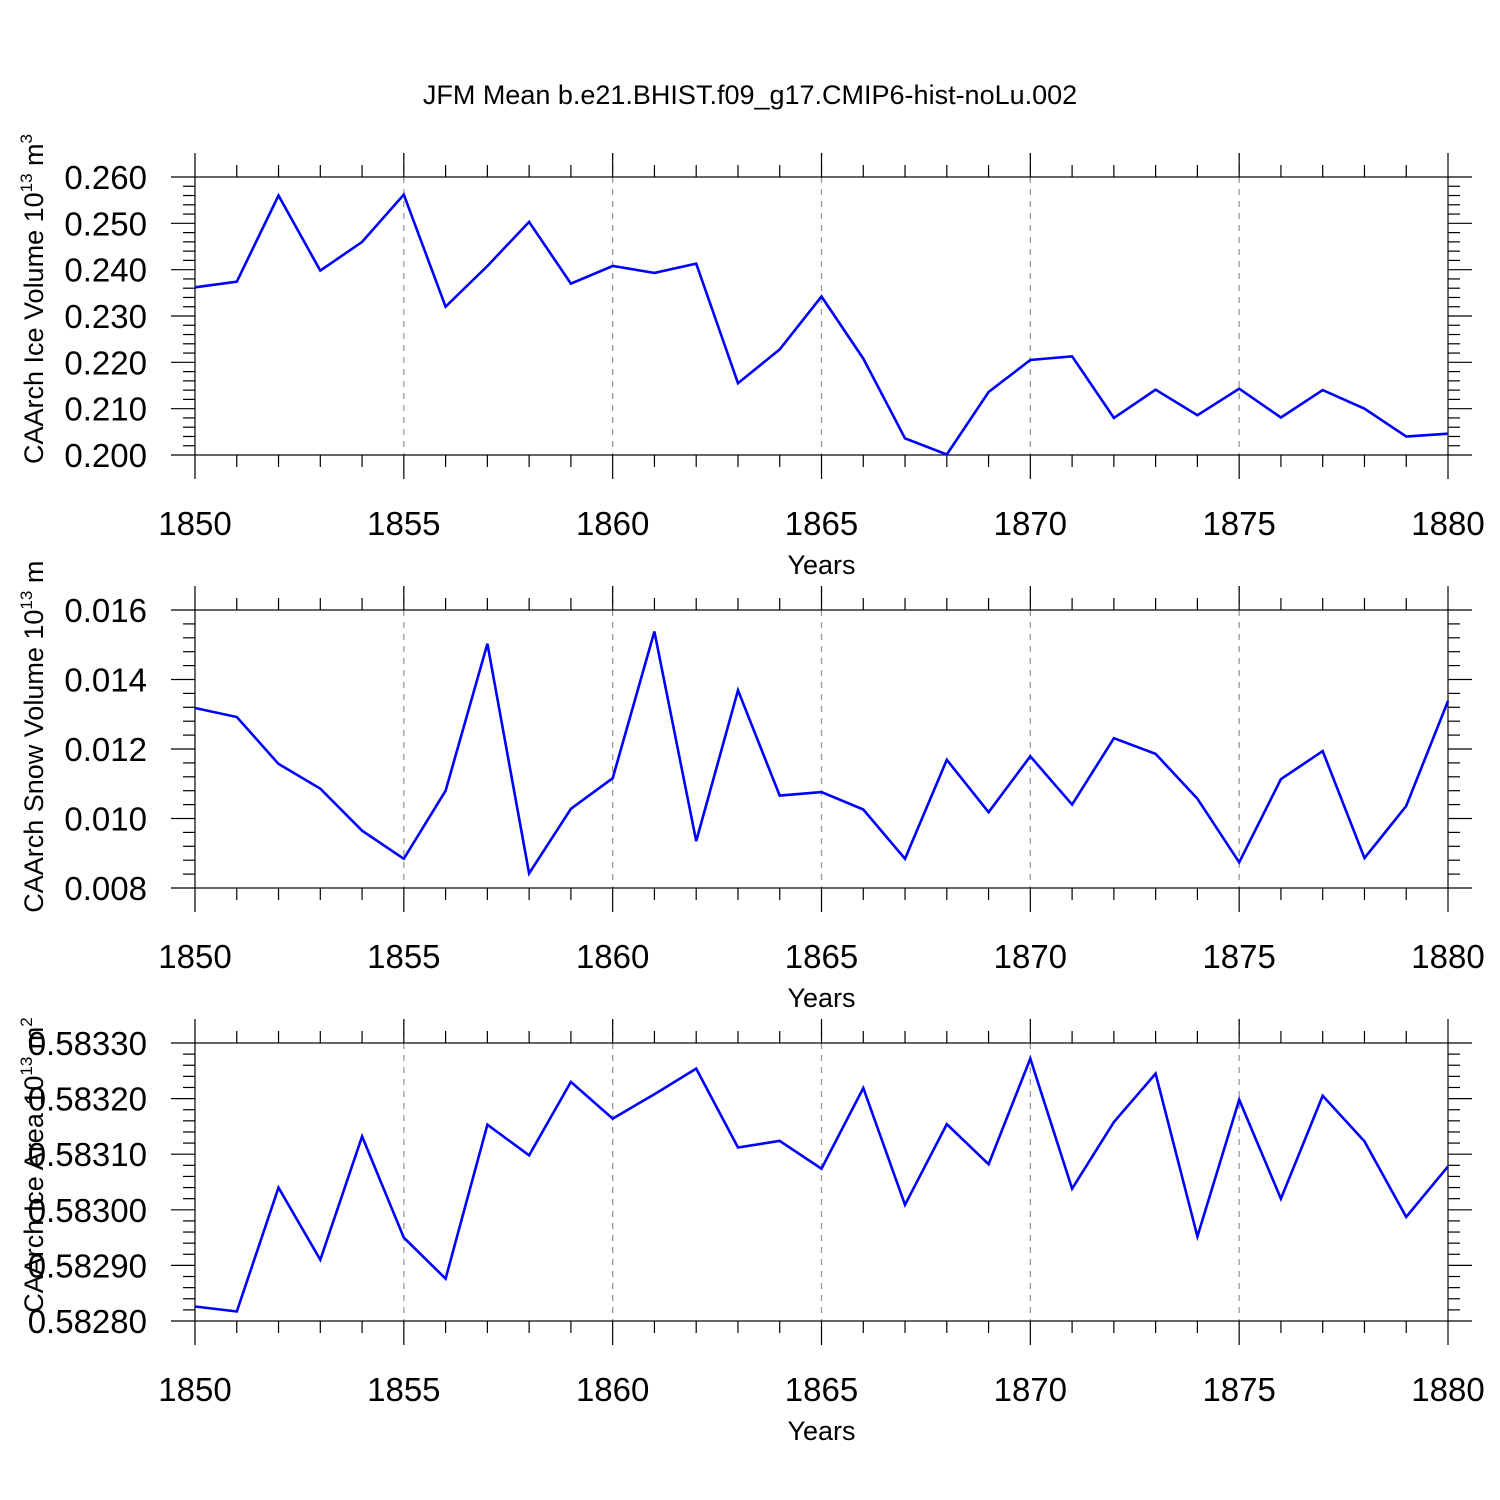 The image size is (1500, 1500). What do you see at coordinates (87, 1099) in the screenshot?
I see `y-tick-label: 0.58320` at bounding box center [87, 1099].